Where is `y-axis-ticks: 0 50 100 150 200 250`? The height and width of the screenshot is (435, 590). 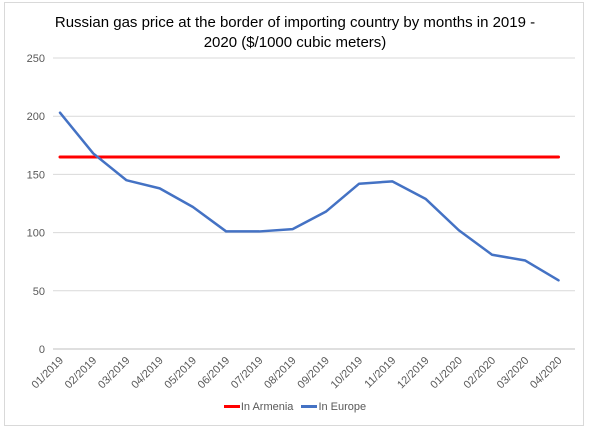
y-axis-ticks: 0 50 100 150 200 250 is located at coordinates (36, 204).